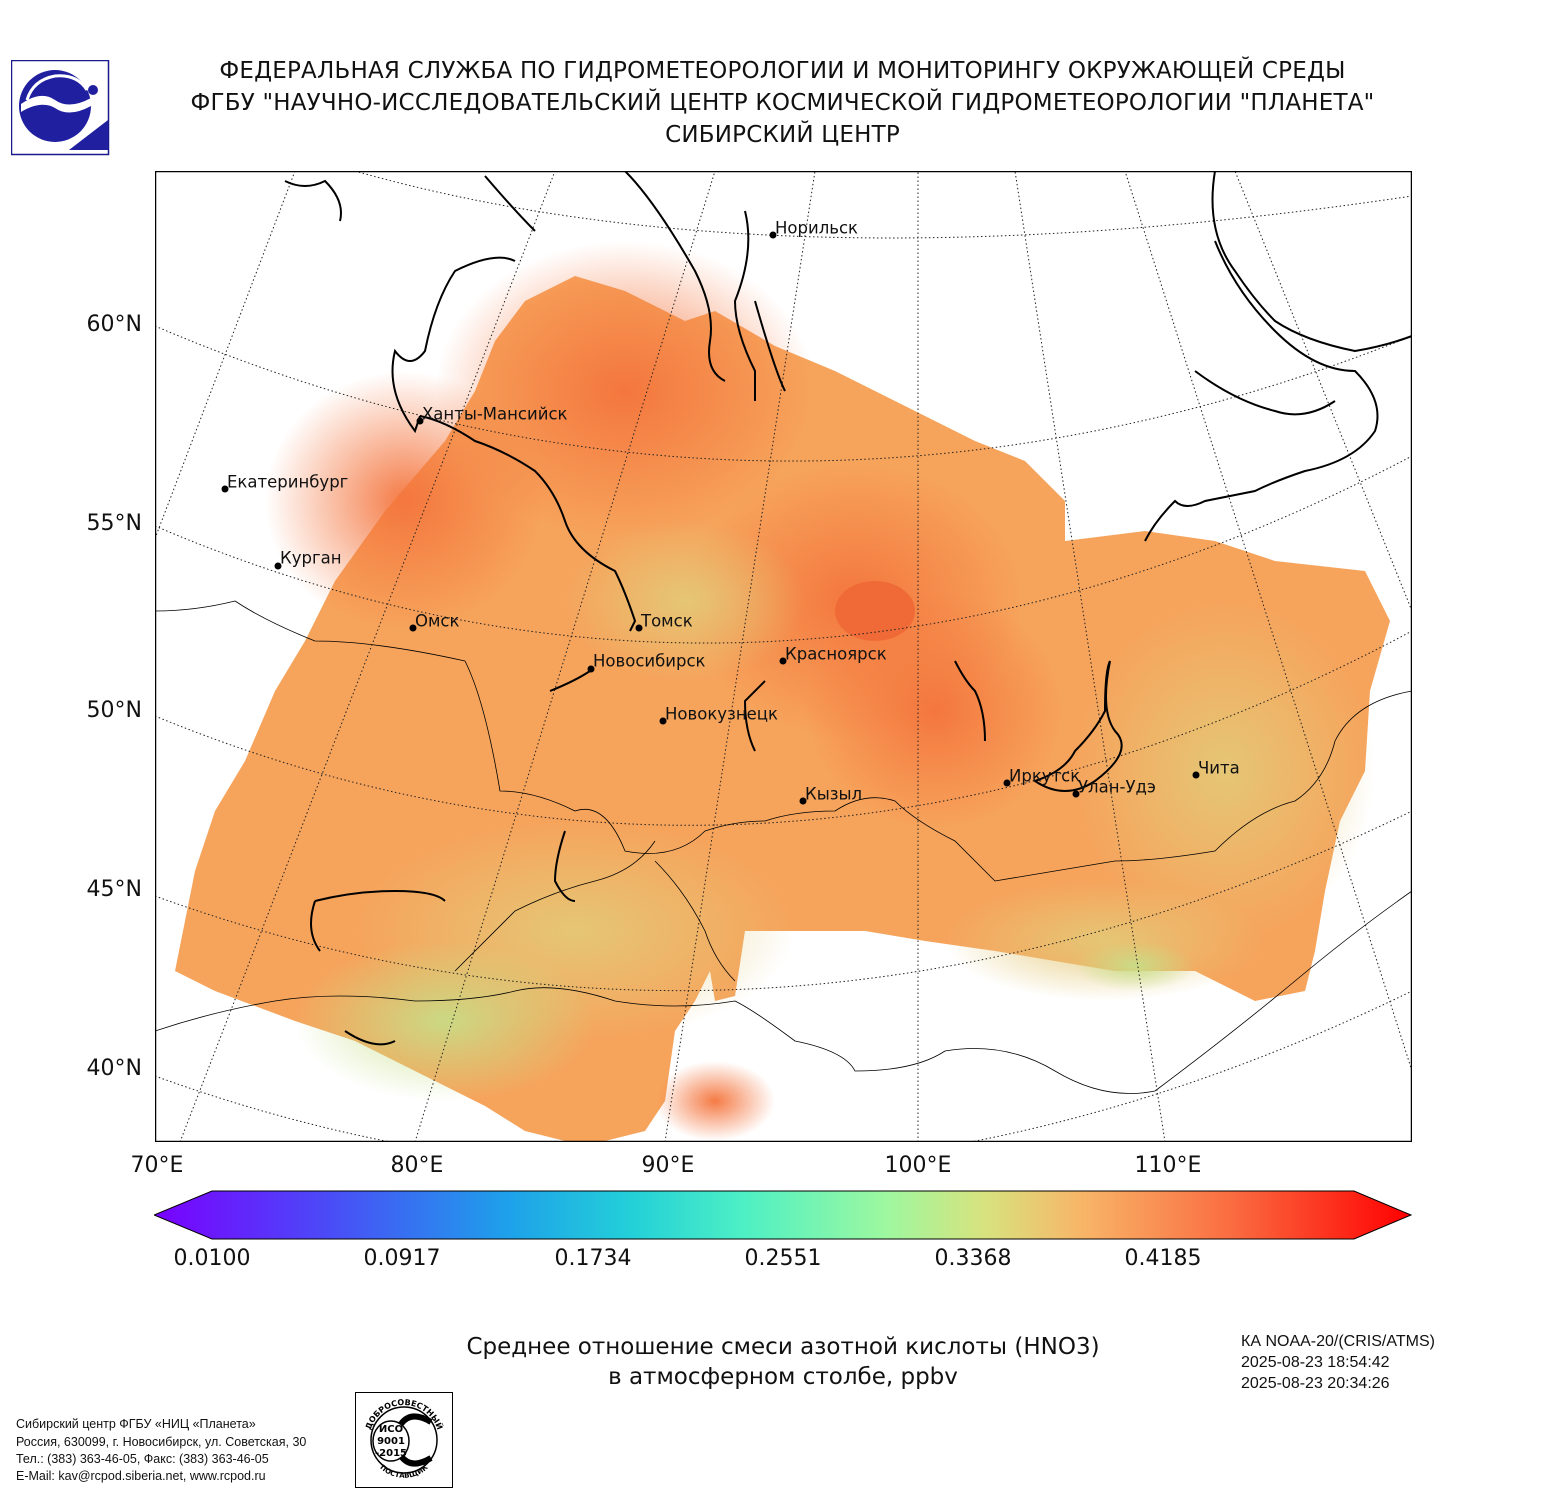 This screenshot has width=1550, height=1500. Describe the element at coordinates (973, 1258) in the screenshot. I see `colorbar-tick-5: 0.3368` at that location.